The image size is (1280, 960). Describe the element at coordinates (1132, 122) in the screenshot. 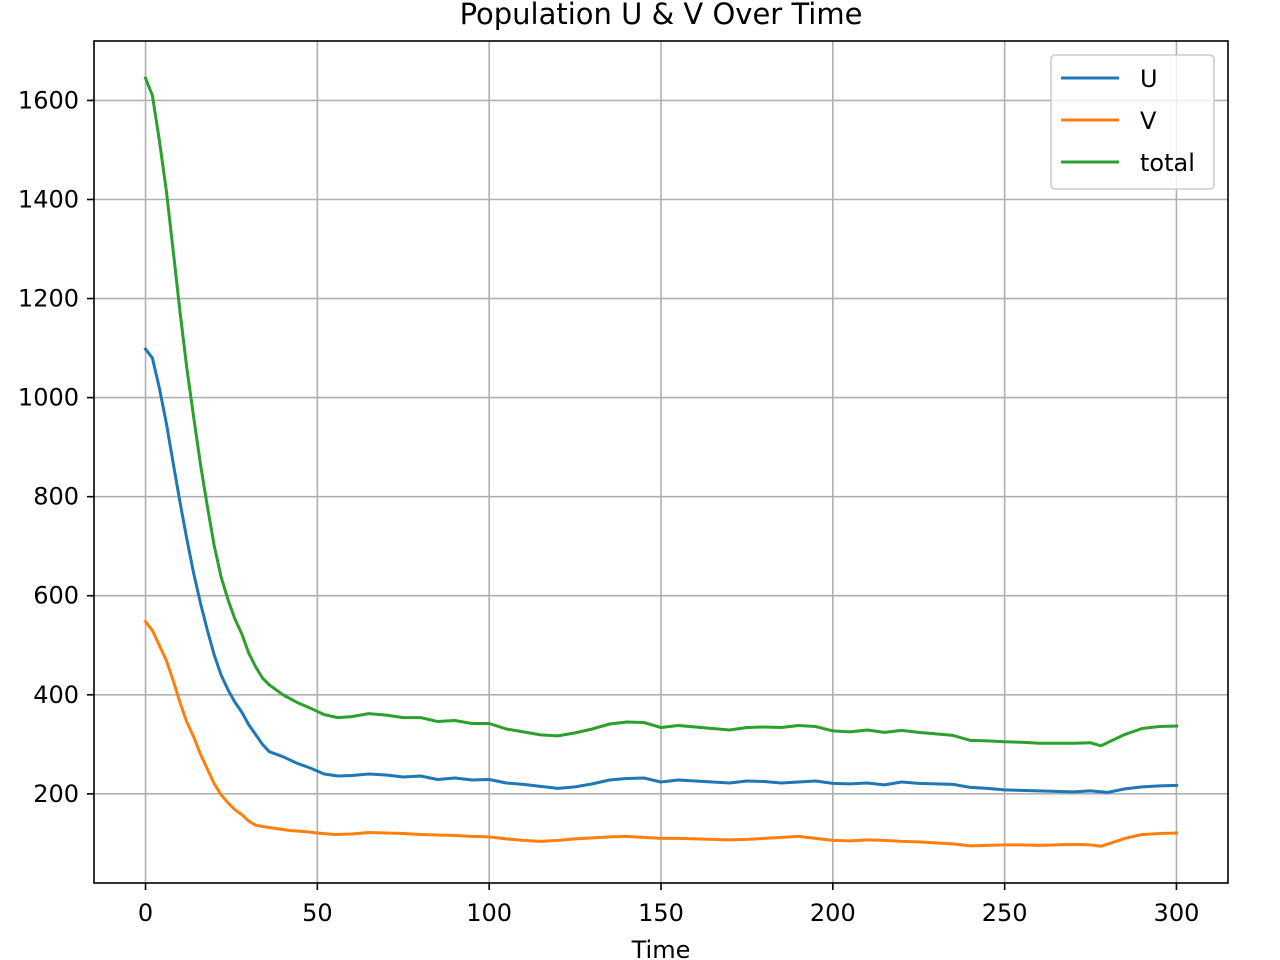

I see `legend-box` at that location.